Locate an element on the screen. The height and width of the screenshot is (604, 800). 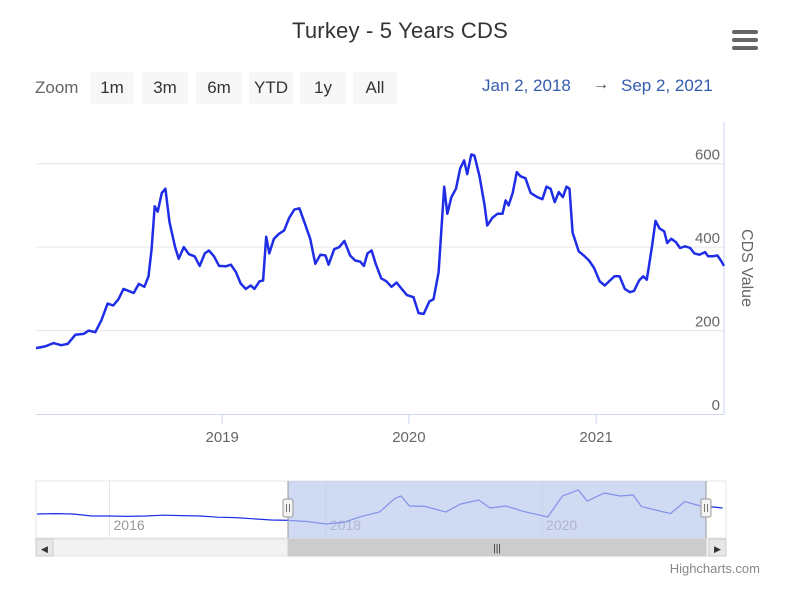
scrollbar-left-button is located at coordinates (44, 547).